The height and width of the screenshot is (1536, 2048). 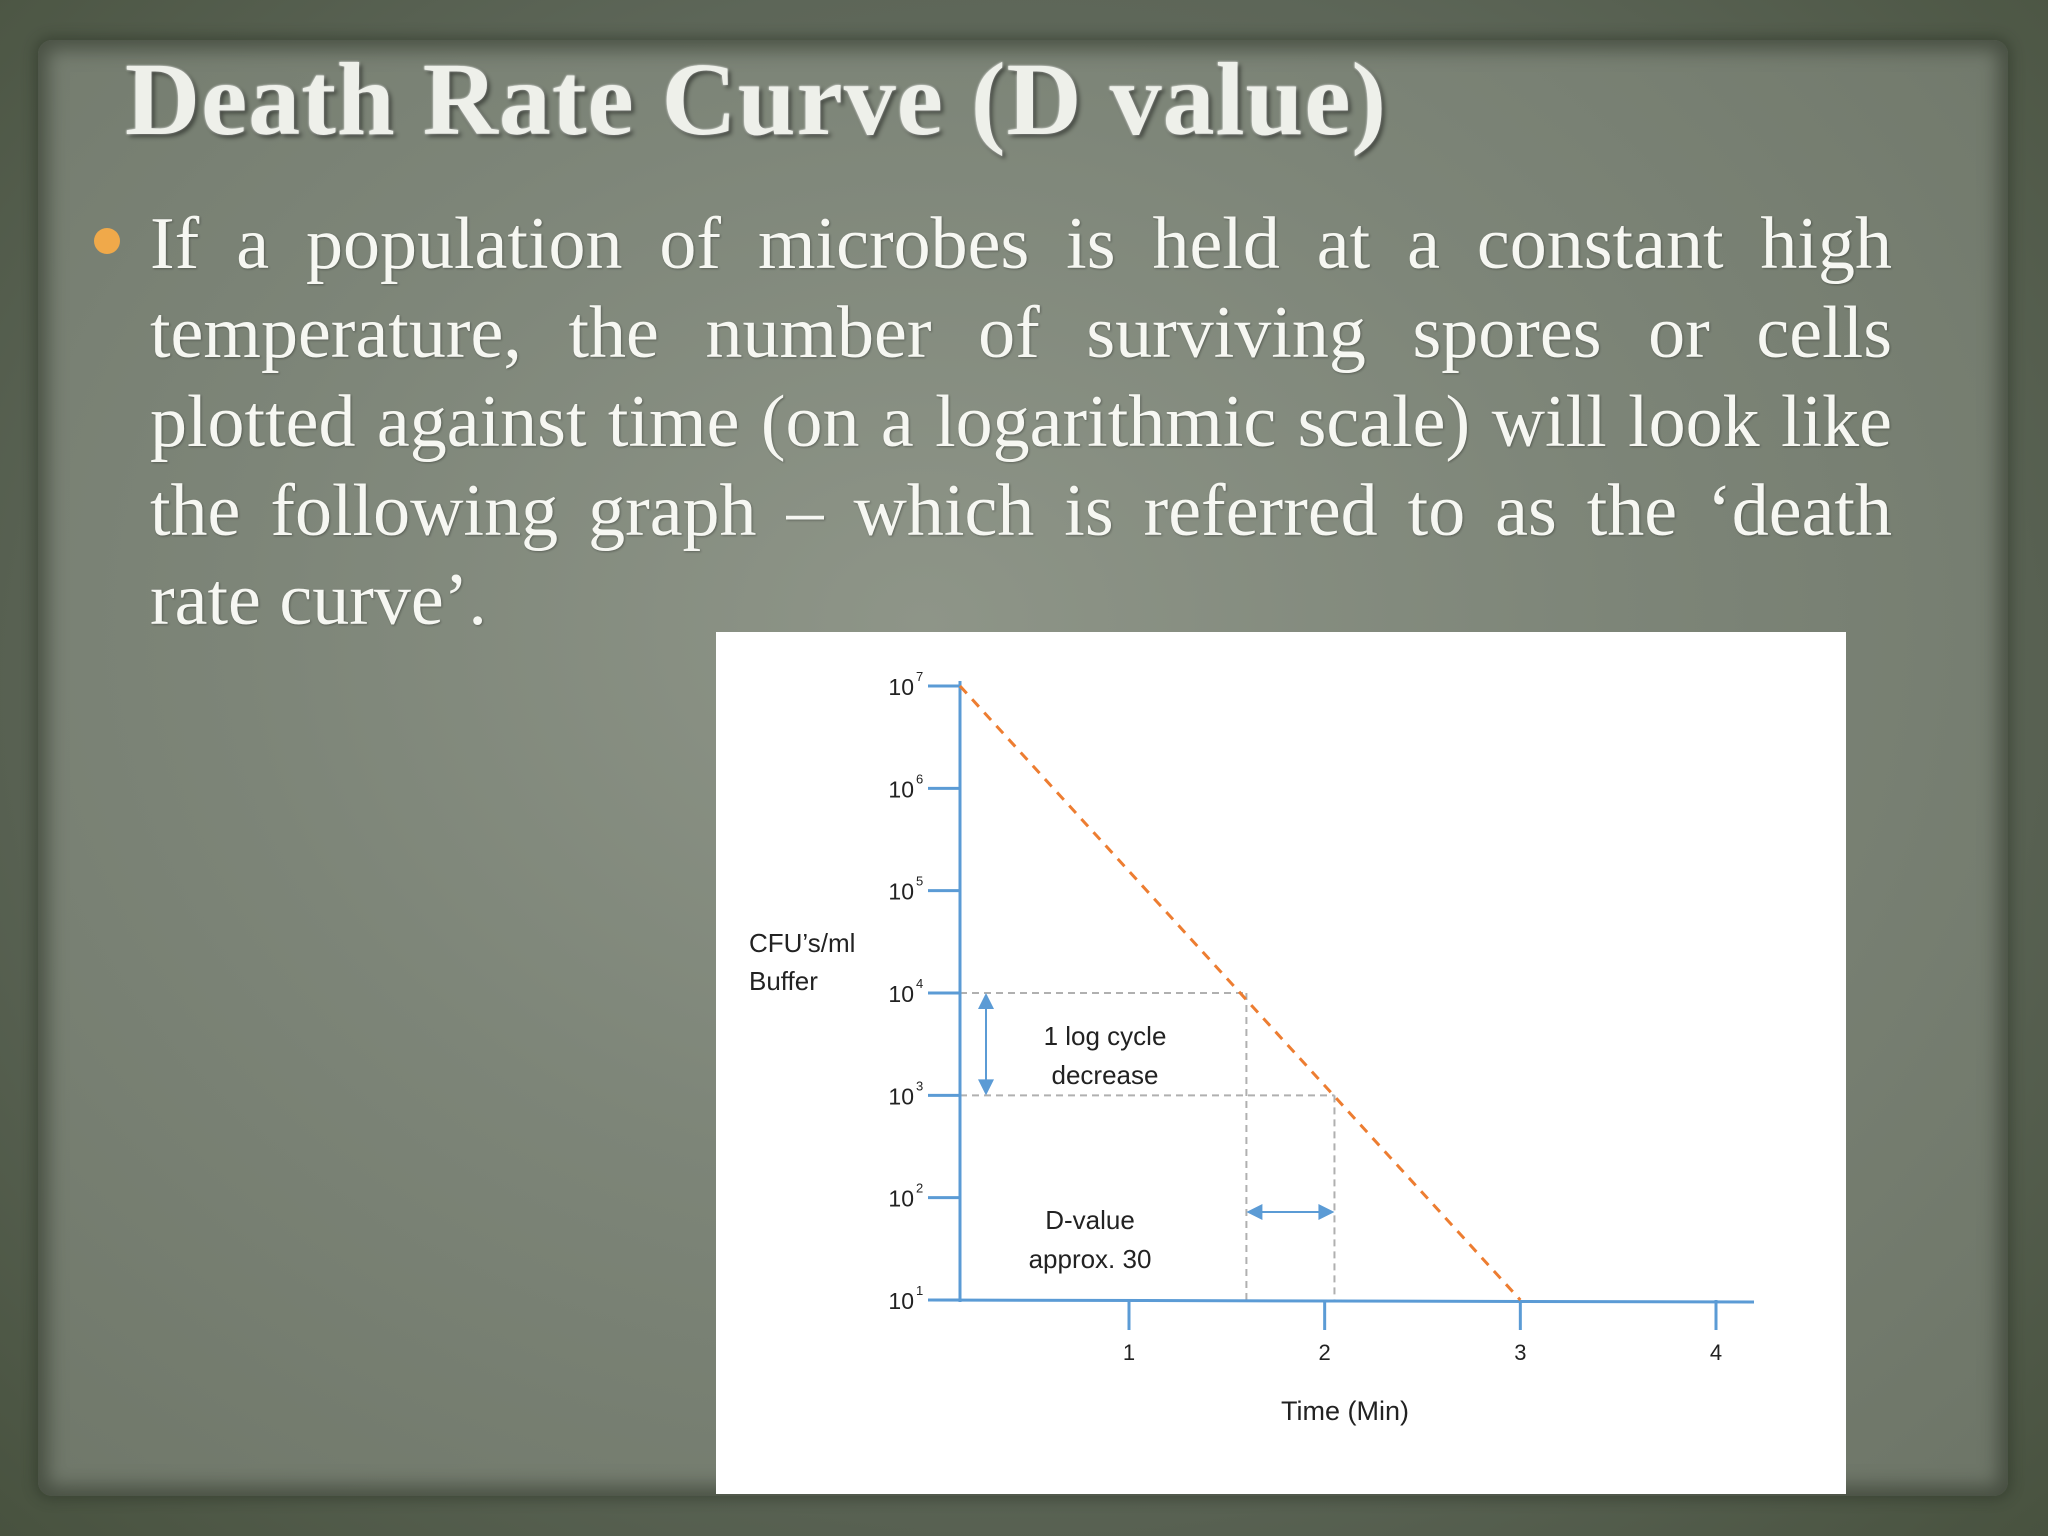 I want to click on curve-group, so click(x=1240, y=993).